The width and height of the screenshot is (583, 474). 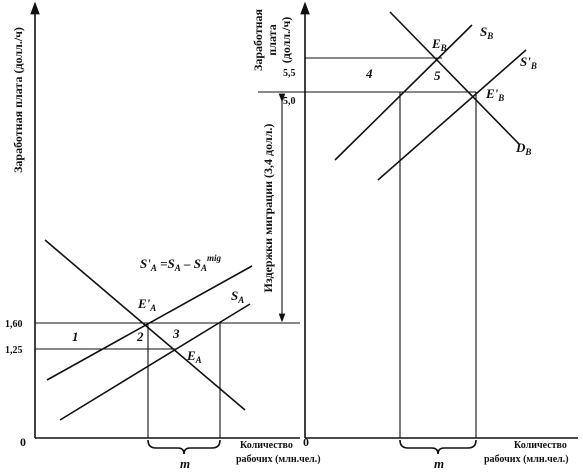 I want to click on equilibrium-label: EA, so click(x=194, y=356).